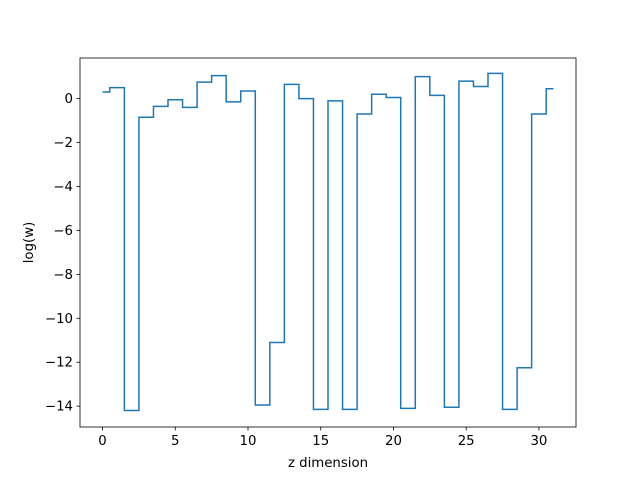  I want to click on x-axis-ticks: 0 5 10 15 20 25 30, so click(322, 438).